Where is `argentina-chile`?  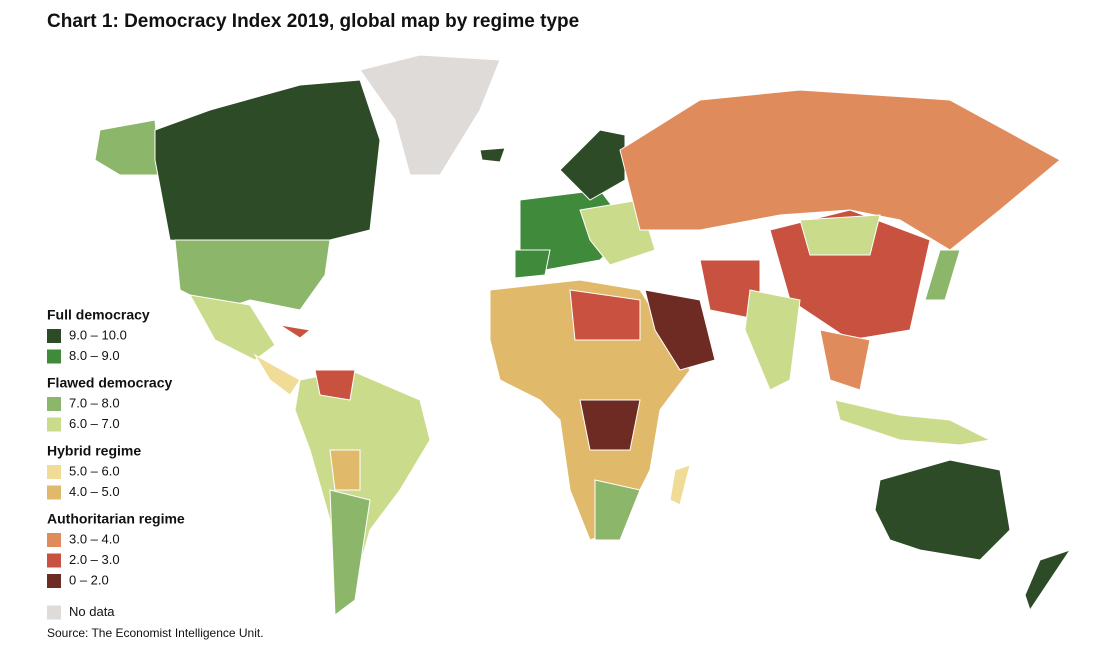
argentina-chile is located at coordinates (350, 552).